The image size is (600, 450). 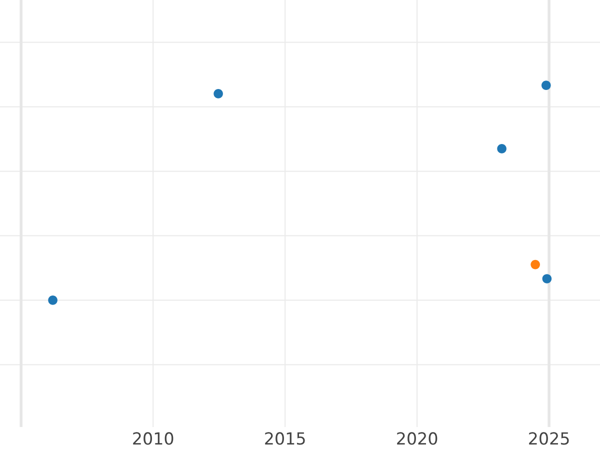 I want to click on x-tick-label: 2020, so click(x=417, y=438).